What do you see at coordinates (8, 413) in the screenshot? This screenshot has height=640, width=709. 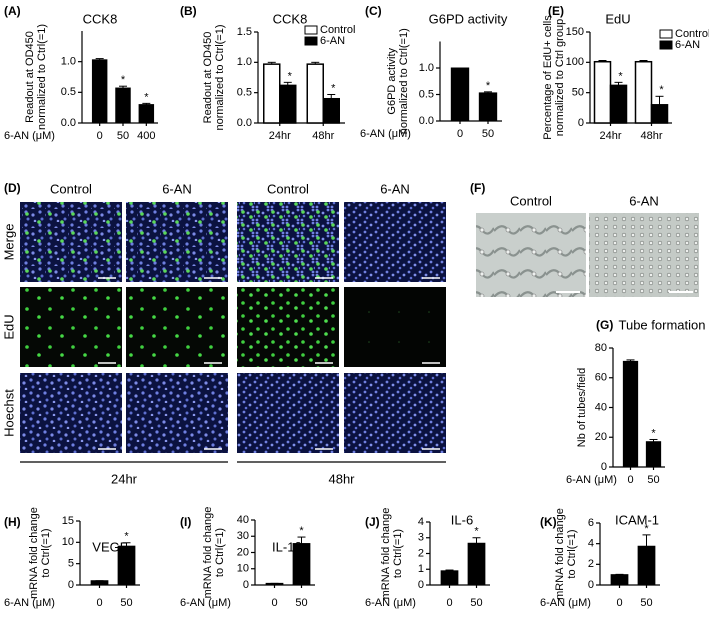 I see `row-label: Hoechst` at bounding box center [8, 413].